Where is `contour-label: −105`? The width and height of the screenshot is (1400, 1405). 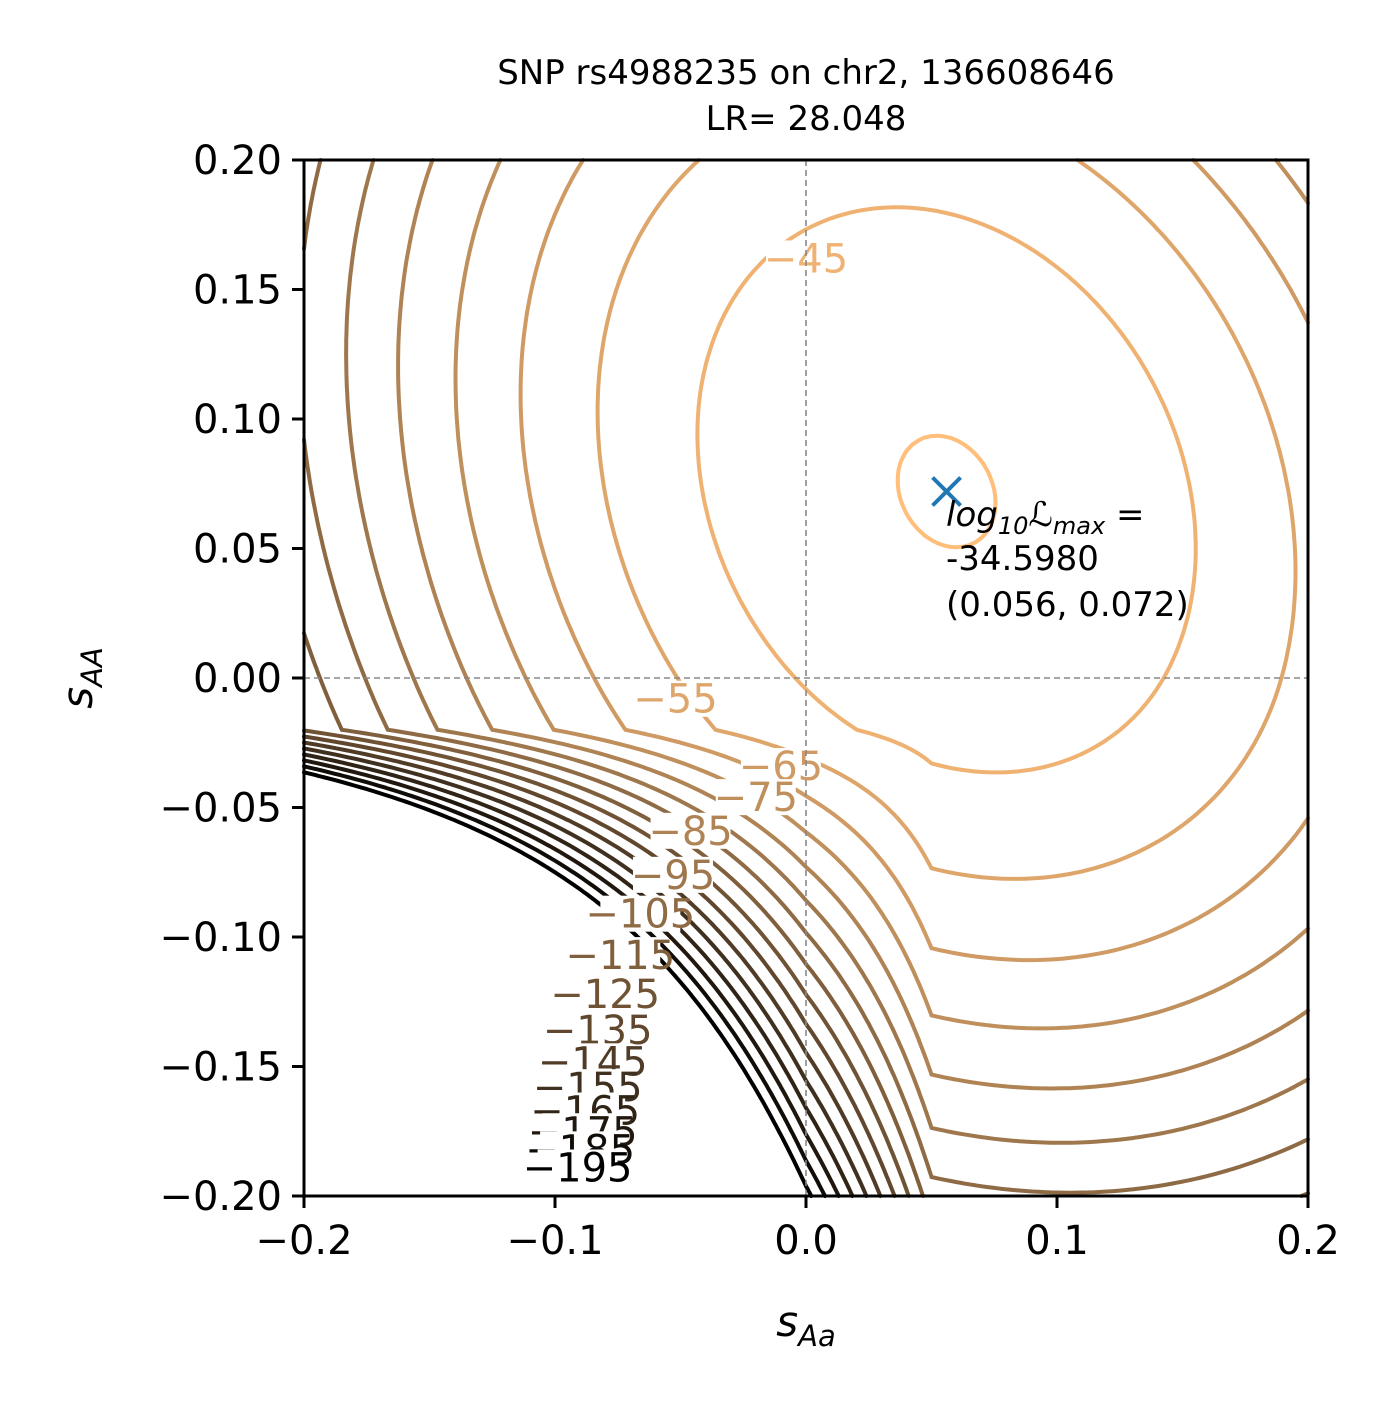 contour-label: −105 is located at coordinates (640, 915).